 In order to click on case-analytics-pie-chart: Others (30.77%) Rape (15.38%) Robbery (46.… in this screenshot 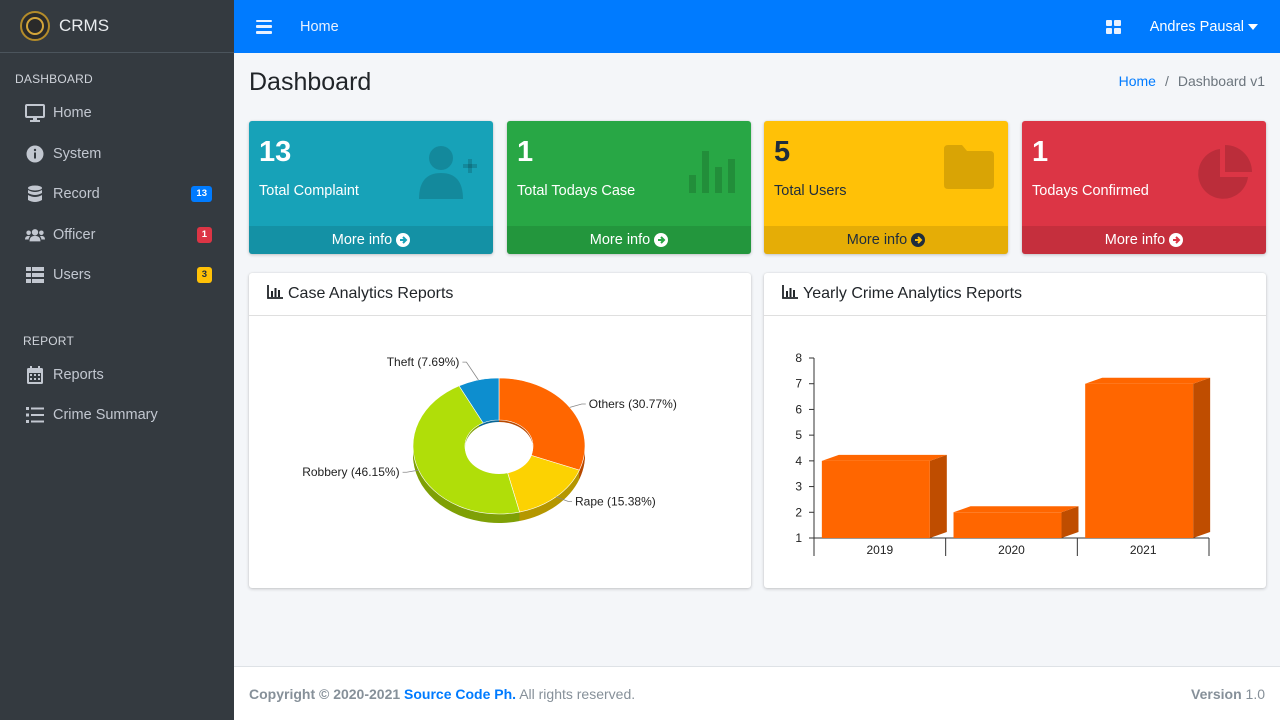, I will do `click(489, 439)`.